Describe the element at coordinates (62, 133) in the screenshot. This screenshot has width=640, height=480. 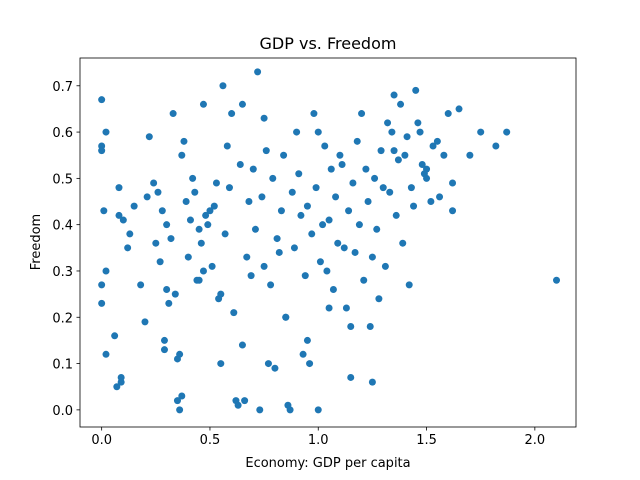
I see `y-tick-label: 0.6` at that location.